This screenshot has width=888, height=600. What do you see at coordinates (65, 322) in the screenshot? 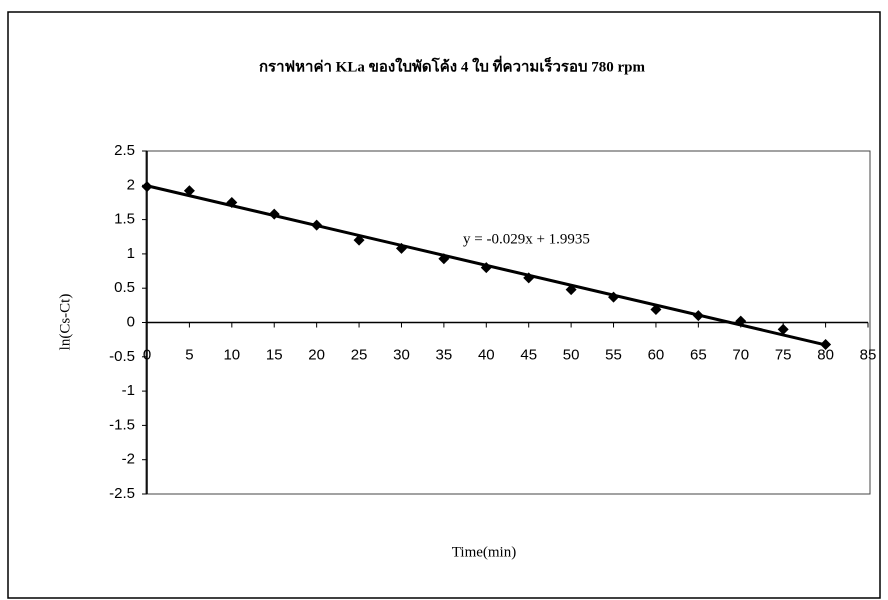
I see `y-axis-label: ln(Cs-Ct)` at bounding box center [65, 322].